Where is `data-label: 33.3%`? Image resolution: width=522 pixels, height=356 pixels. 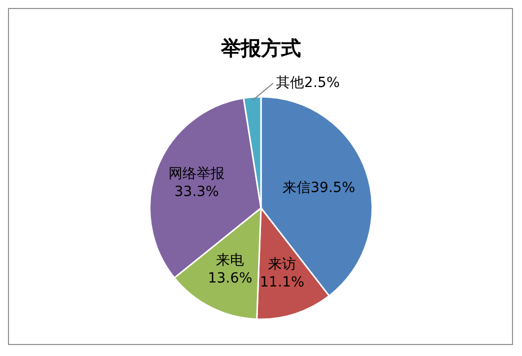 data-label: 33.3% is located at coordinates (196, 192).